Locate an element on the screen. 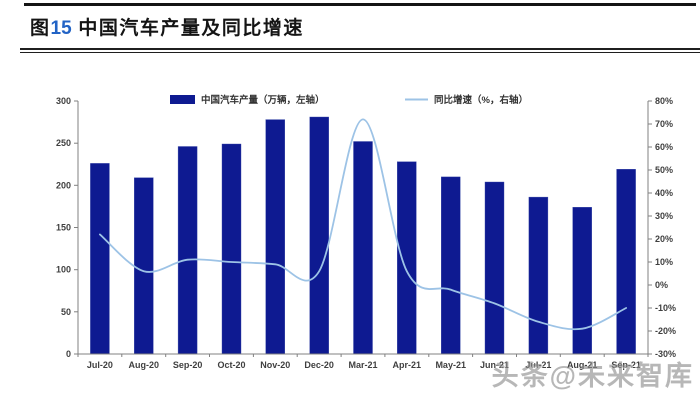 The width and height of the screenshot is (700, 402). x-axis-label: Dec-20 is located at coordinates (319, 365).